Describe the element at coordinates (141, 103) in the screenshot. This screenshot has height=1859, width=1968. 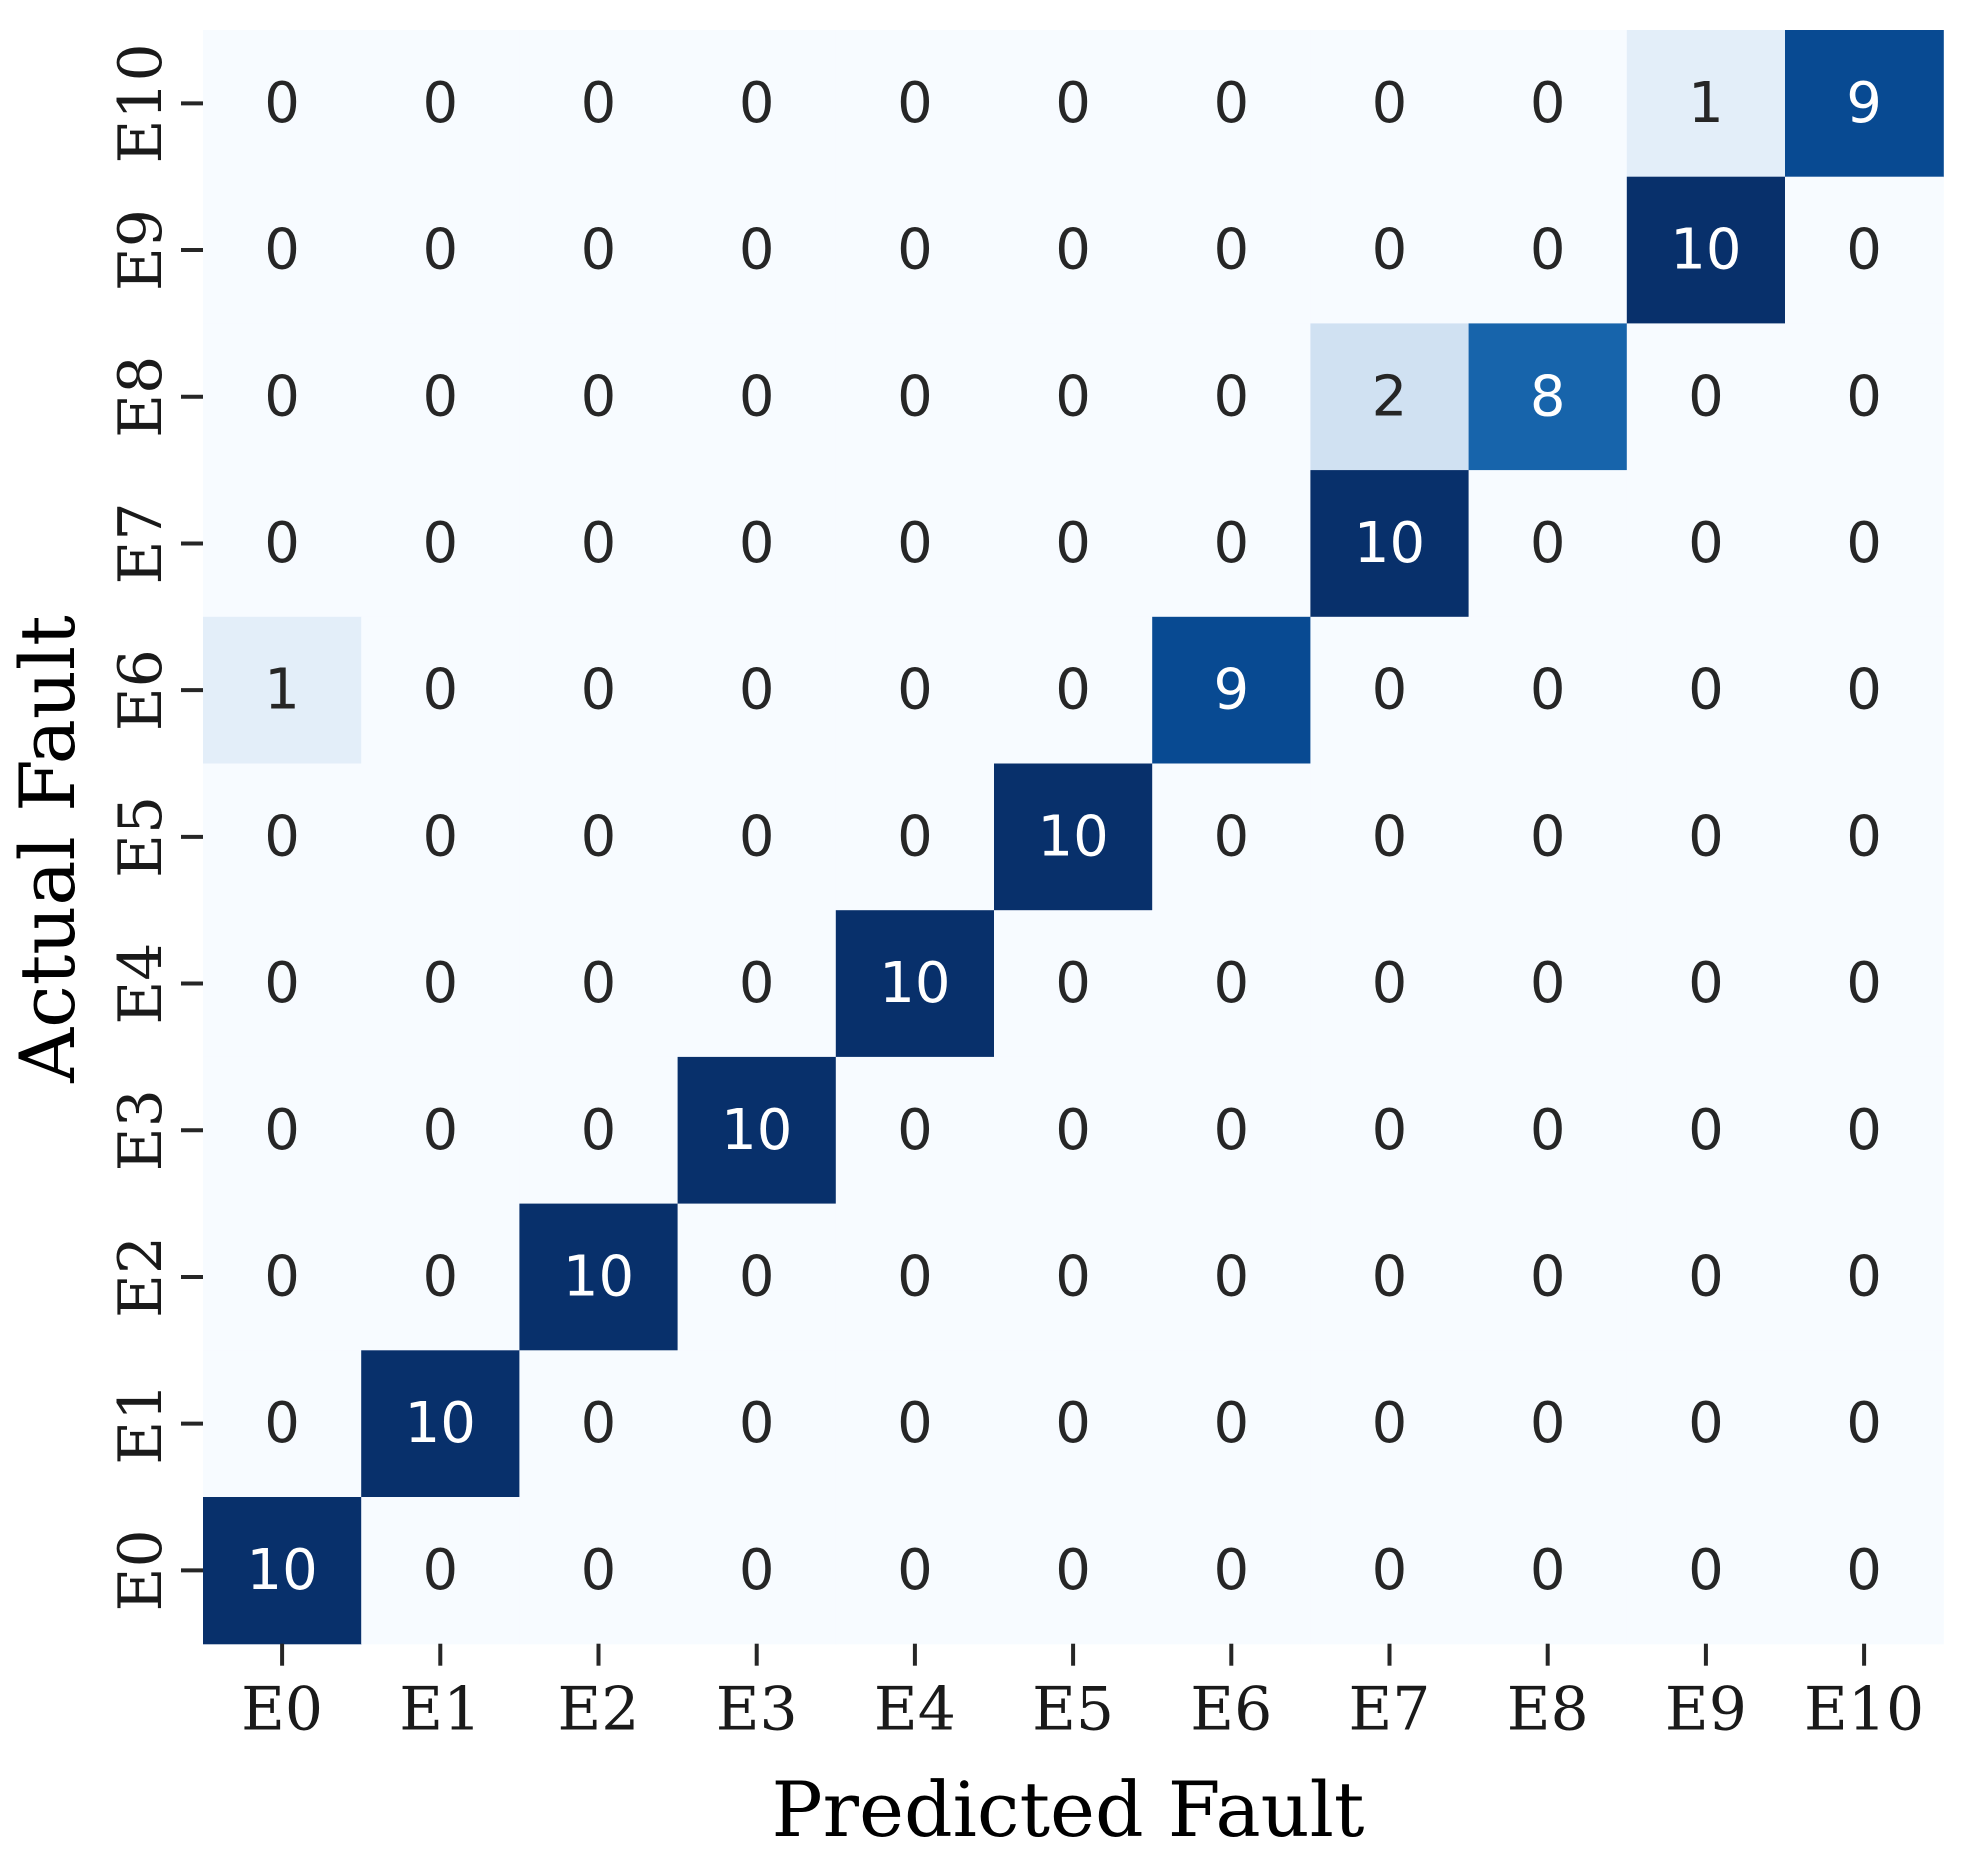
I see `y-tick-label: E10` at that location.